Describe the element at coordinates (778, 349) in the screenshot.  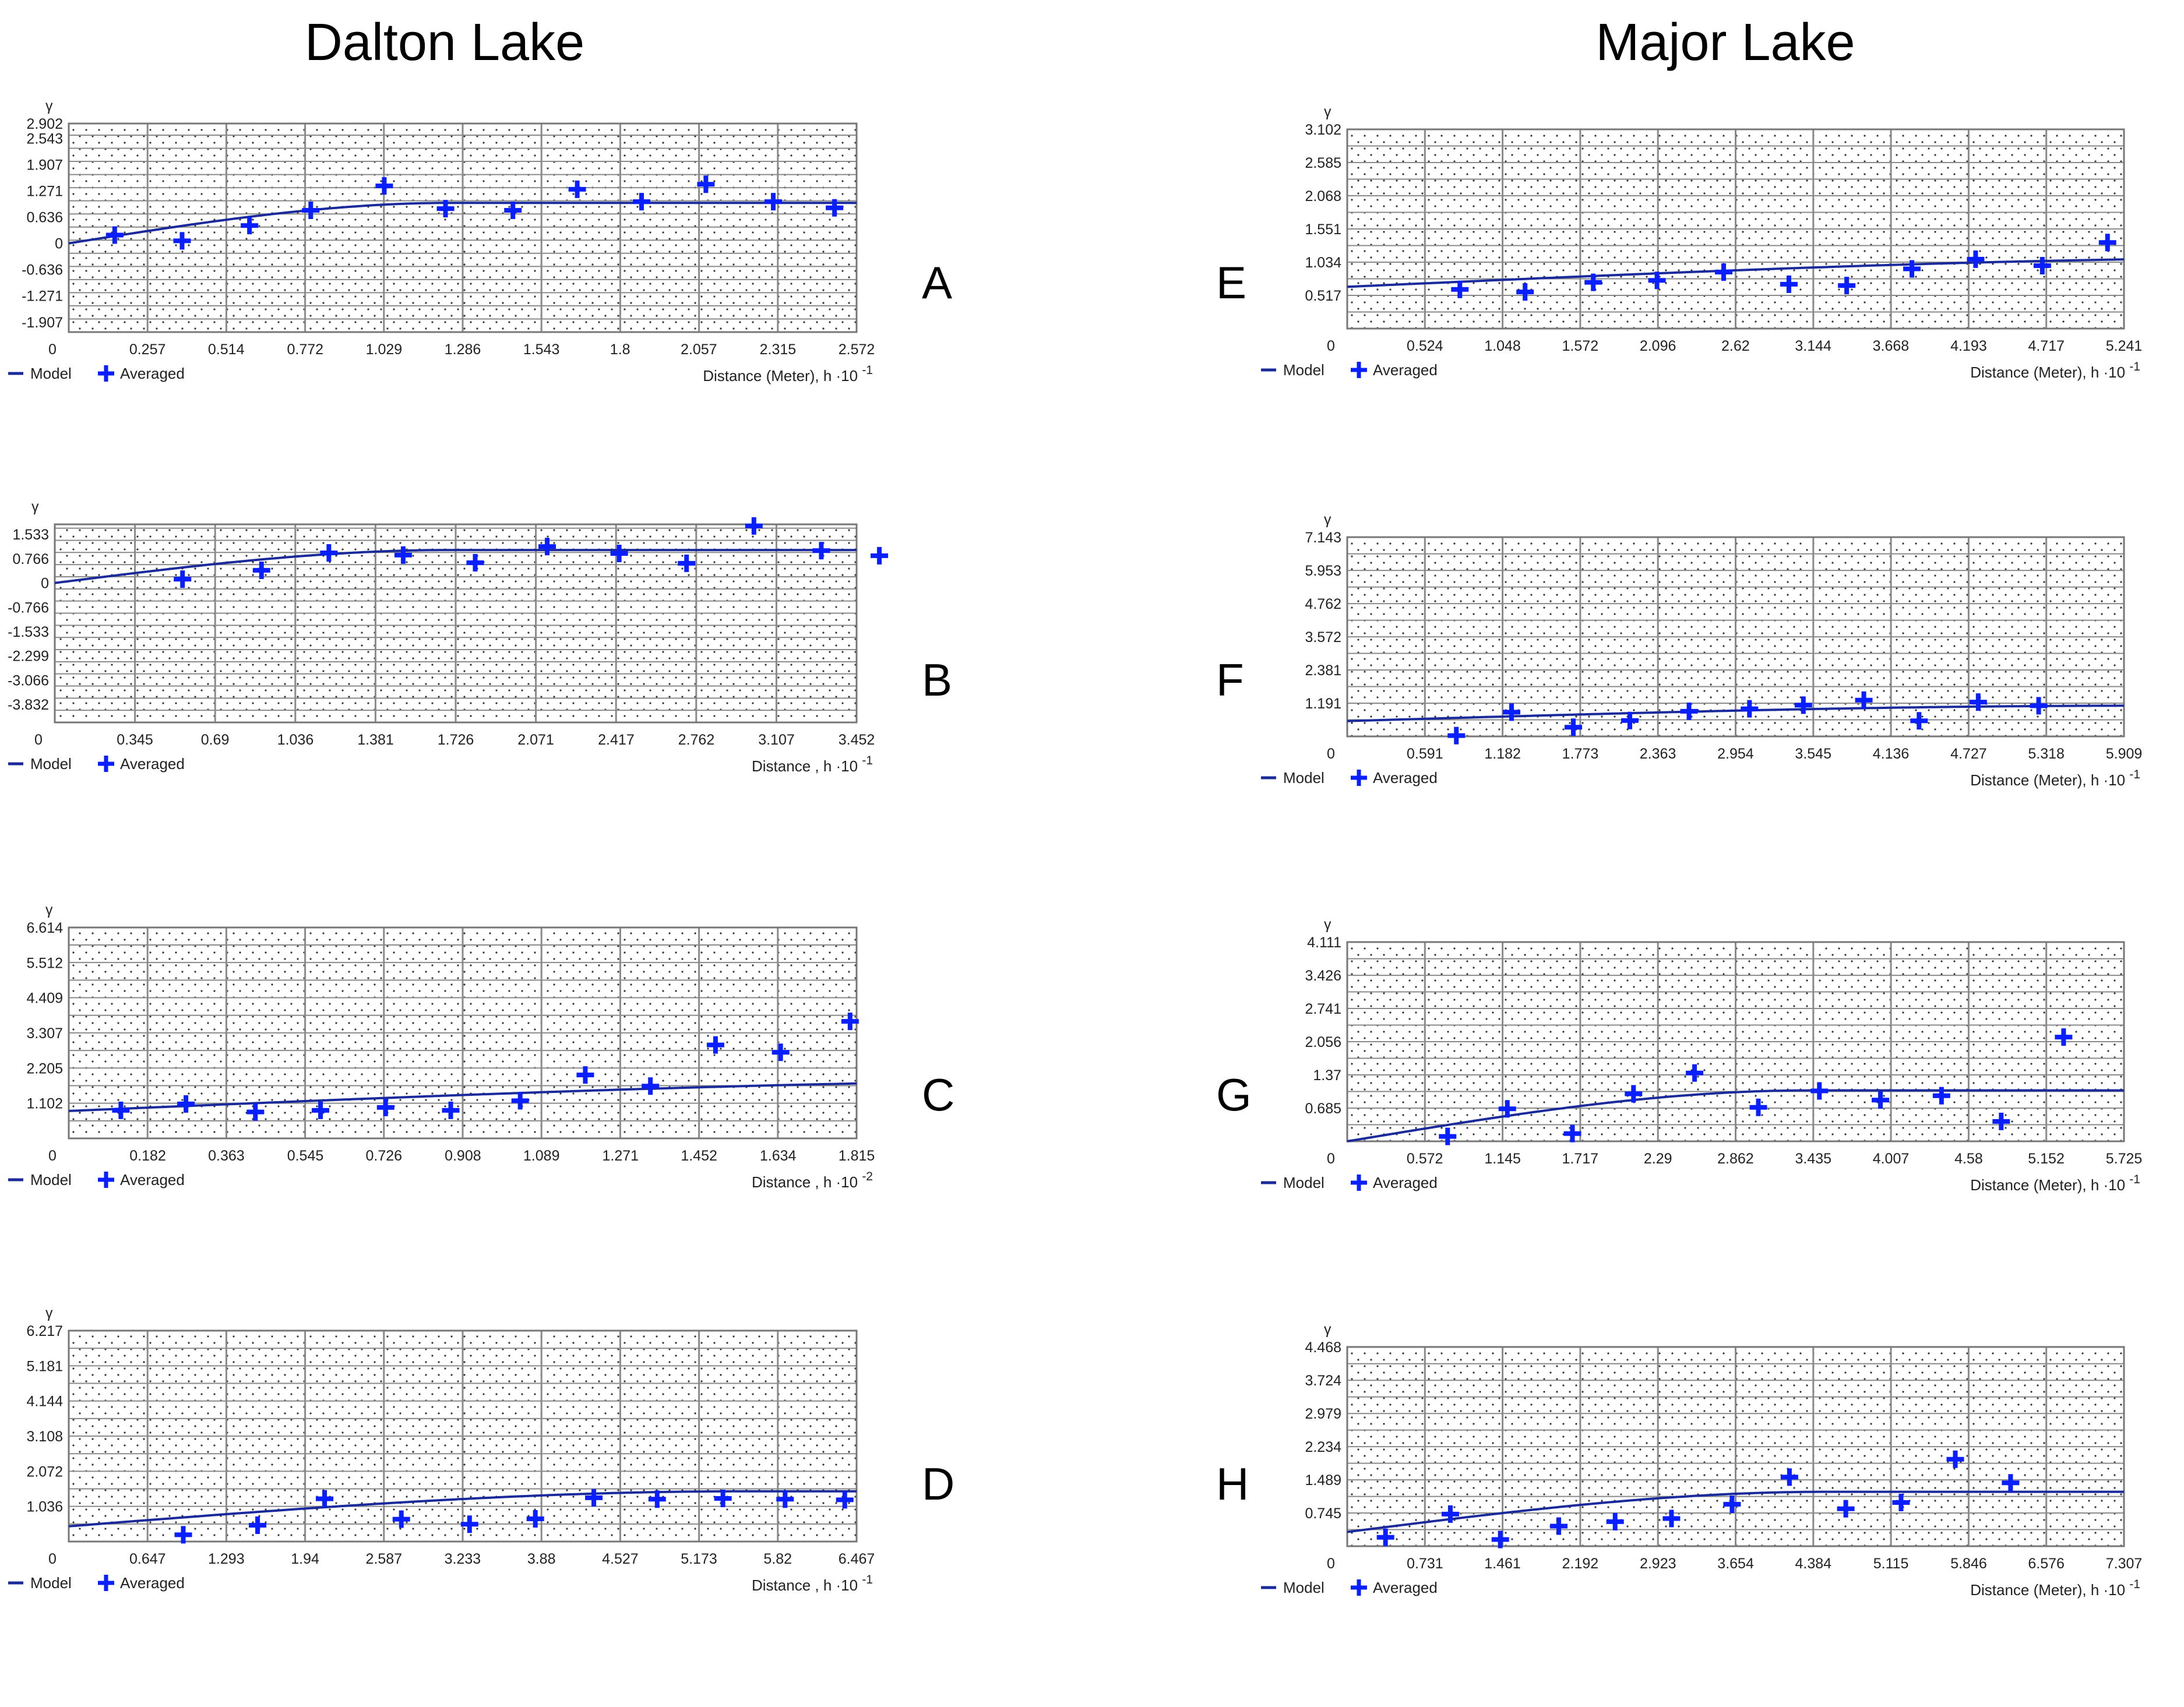
I see `x-tick-label-a: 2.315` at that location.